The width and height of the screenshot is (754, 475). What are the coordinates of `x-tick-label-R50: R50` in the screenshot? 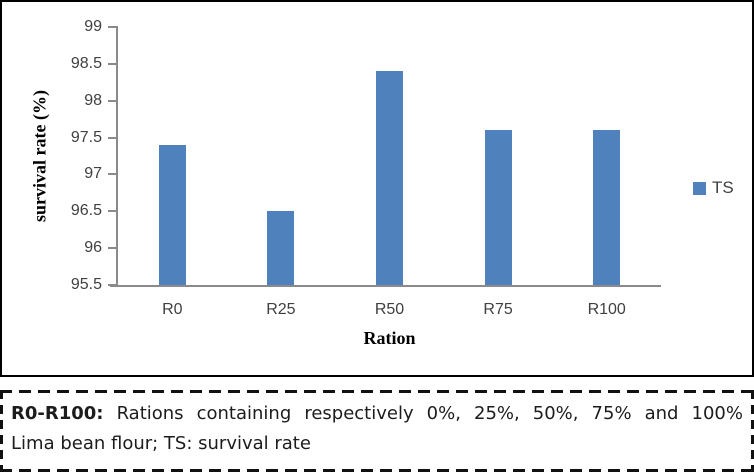 It's located at (389, 309).